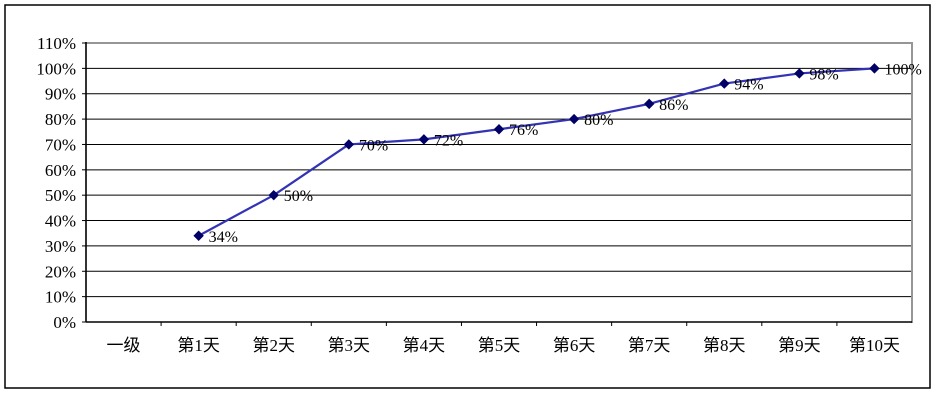 The width and height of the screenshot is (941, 405). Describe the element at coordinates (874, 345) in the screenshot. I see `x-axis-category-label: 第10天` at that location.